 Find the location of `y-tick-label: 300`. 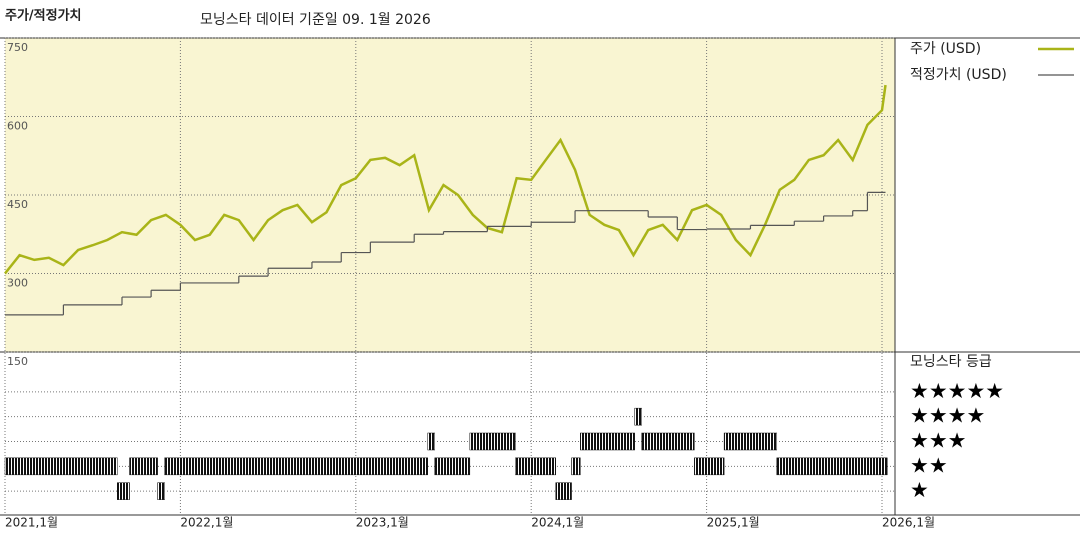

y-tick-label: 300 is located at coordinates (17, 283).